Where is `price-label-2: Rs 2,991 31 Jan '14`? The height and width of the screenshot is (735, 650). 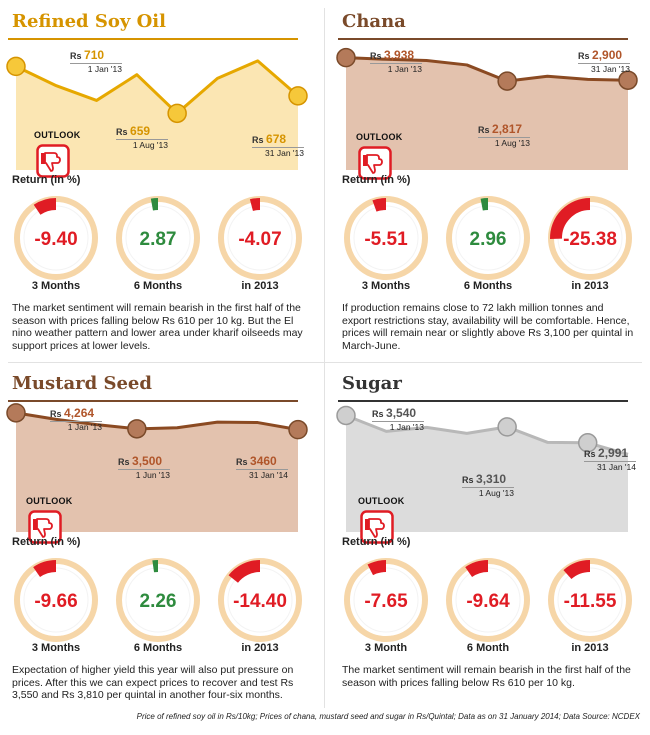 price-label-2: Rs 2,991 31 Jan '14 is located at coordinates (610, 459).